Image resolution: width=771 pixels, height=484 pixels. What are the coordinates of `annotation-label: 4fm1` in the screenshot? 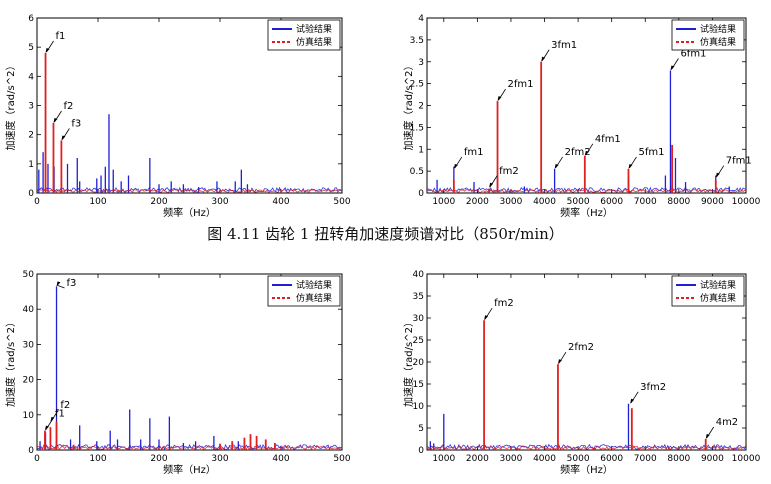 It's located at (608, 139).